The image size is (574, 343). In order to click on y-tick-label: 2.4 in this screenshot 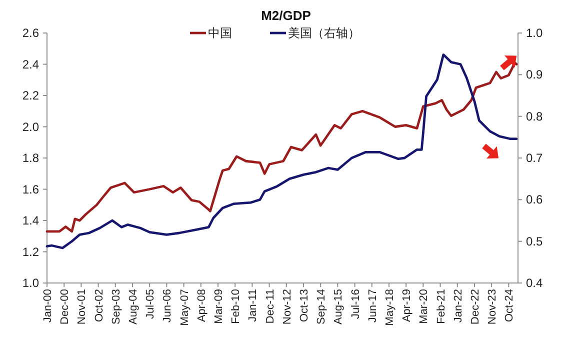, I will do `click(31, 64)`.